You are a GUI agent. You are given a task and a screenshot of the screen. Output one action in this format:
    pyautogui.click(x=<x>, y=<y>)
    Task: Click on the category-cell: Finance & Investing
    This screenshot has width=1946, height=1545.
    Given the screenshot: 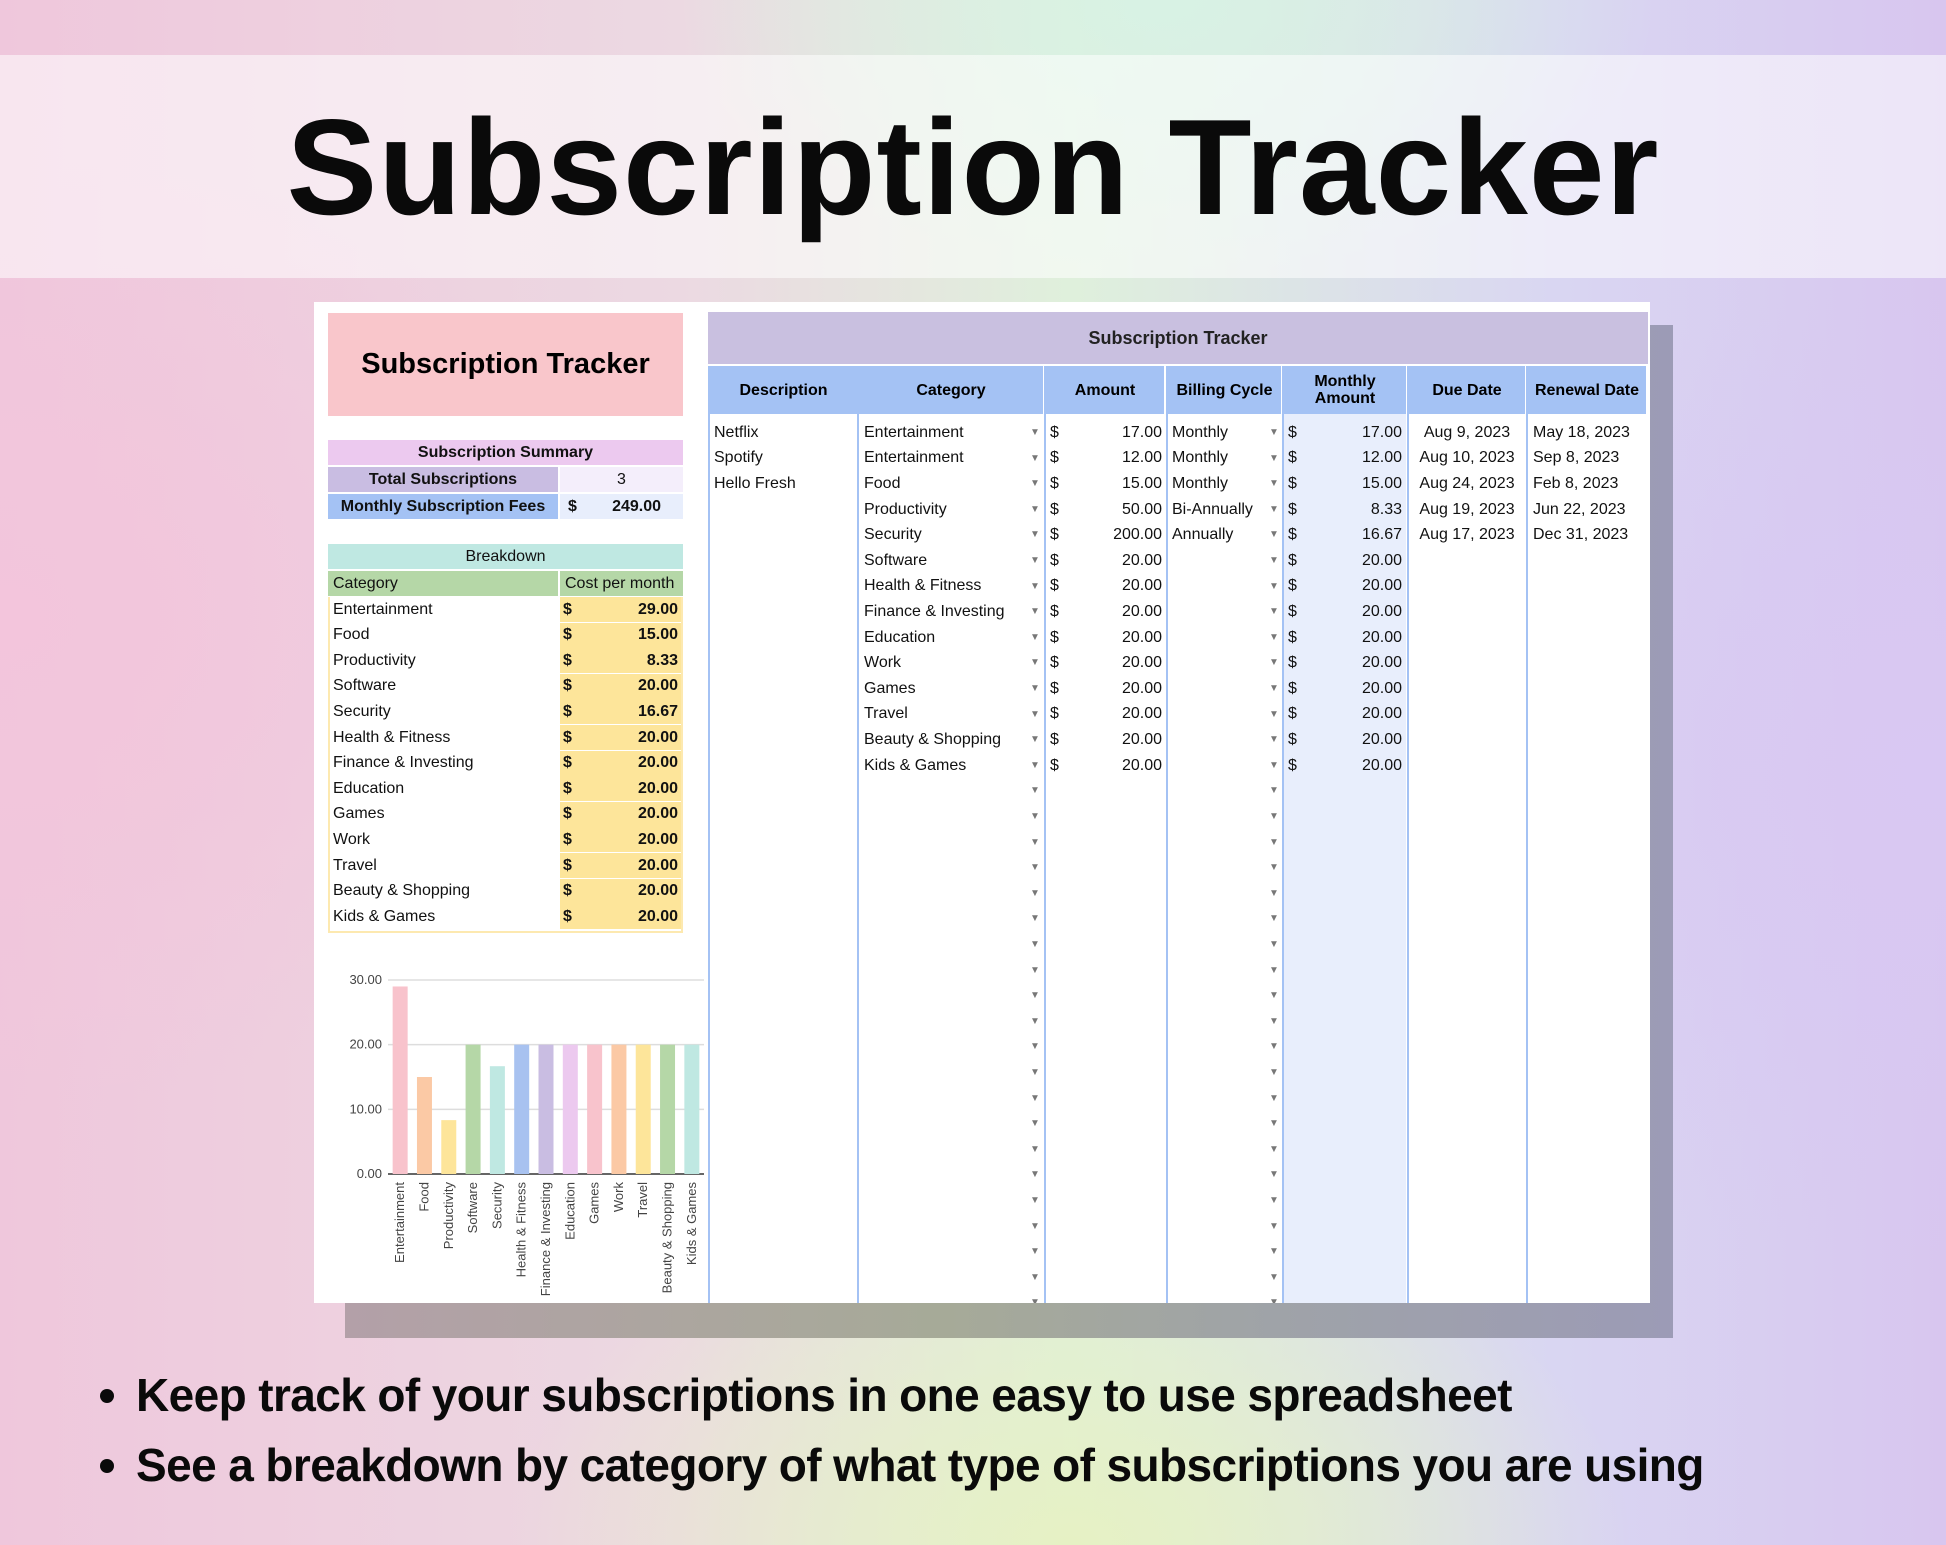 What is the action you would take?
    pyautogui.click(x=934, y=611)
    